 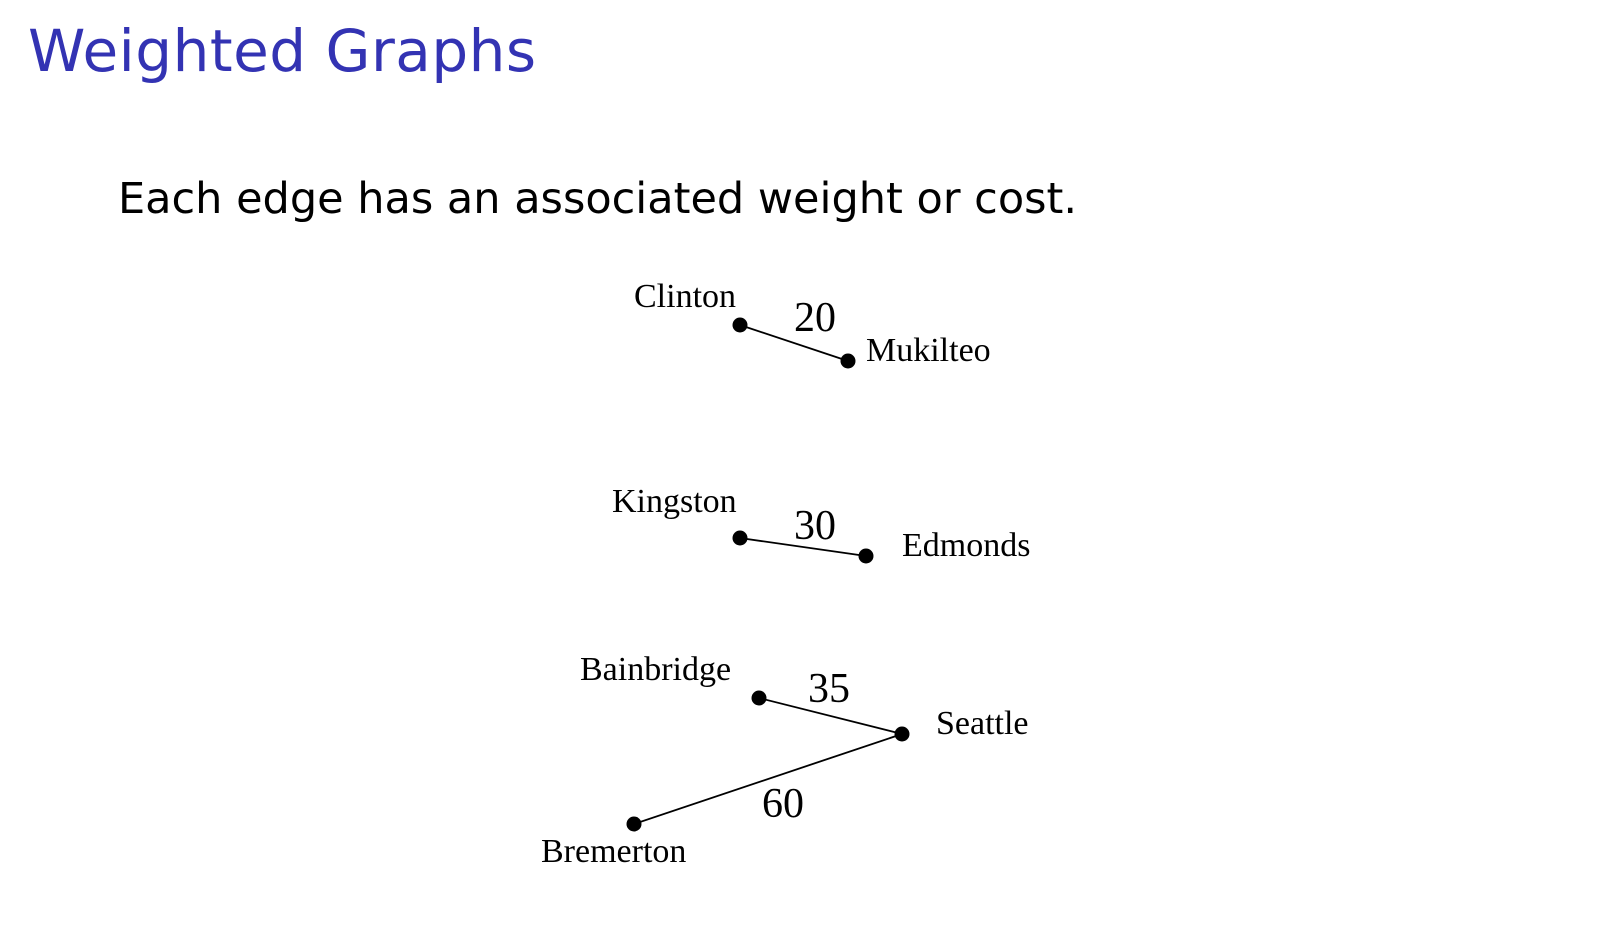 I want to click on nodes, so click(x=768, y=574).